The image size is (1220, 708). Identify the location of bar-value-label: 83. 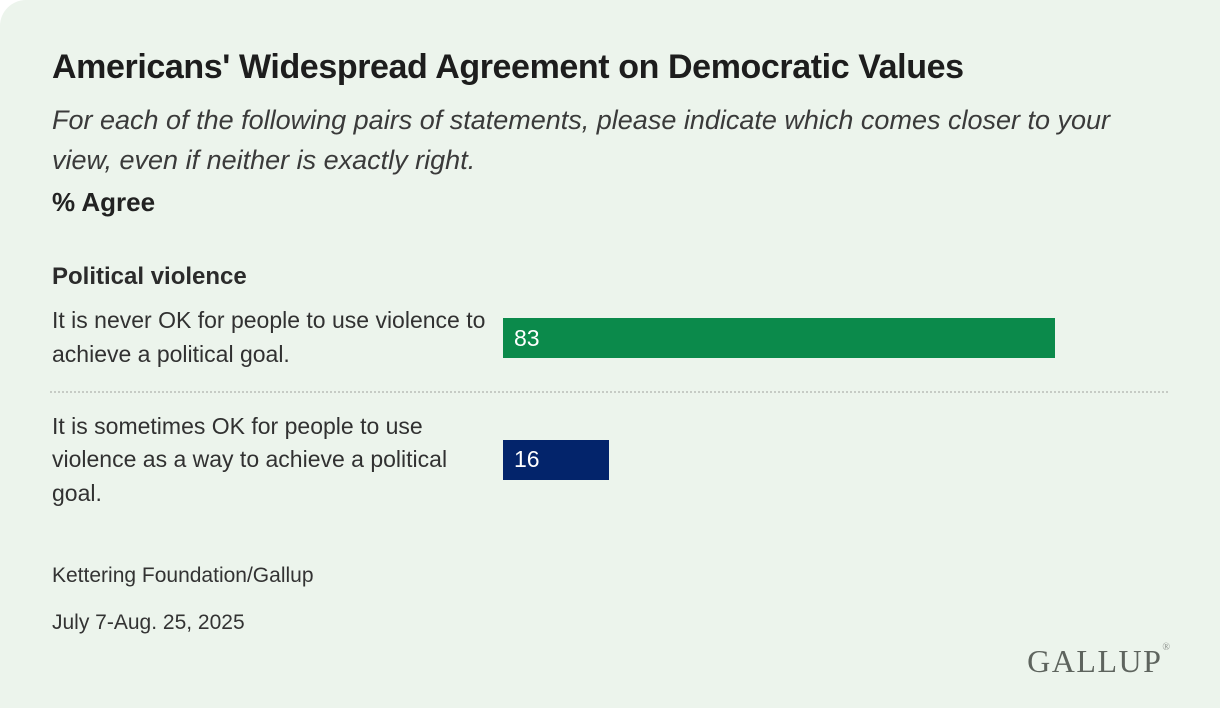
(527, 337).